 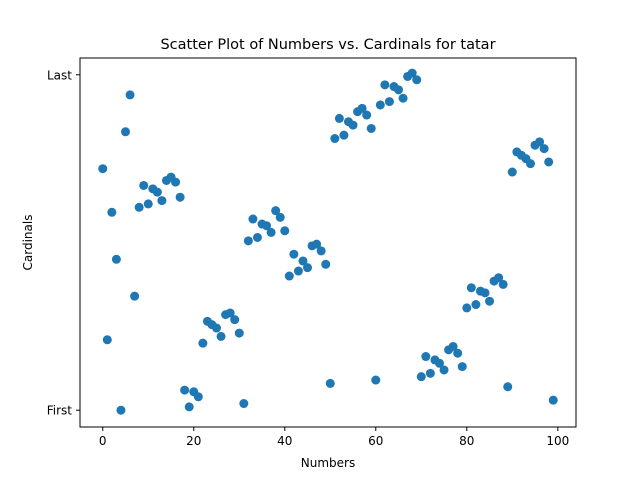 I want to click on y-axis-label: Cardinals, so click(x=28, y=243).